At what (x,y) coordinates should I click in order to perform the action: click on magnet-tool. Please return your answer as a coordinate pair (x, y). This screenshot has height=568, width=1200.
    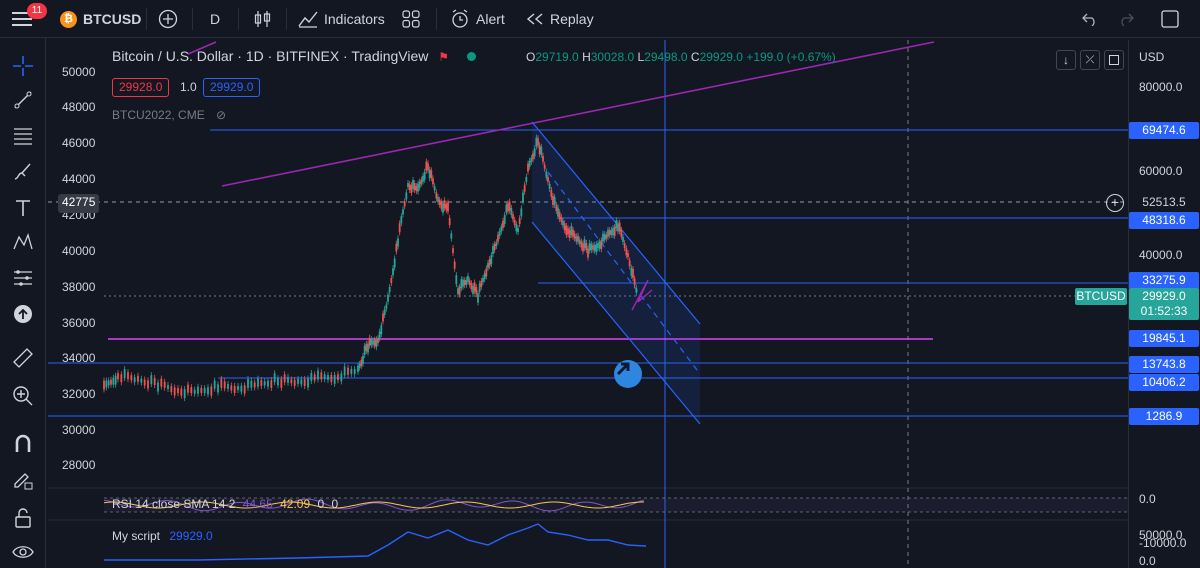
    Looking at the image, I should click on (23, 444).